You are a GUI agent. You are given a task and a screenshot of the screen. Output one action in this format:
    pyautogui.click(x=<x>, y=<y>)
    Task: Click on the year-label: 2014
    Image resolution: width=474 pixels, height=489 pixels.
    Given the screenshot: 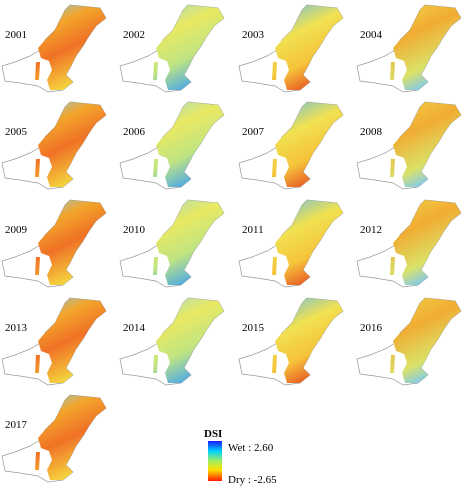 What is the action you would take?
    pyautogui.click(x=134, y=328)
    